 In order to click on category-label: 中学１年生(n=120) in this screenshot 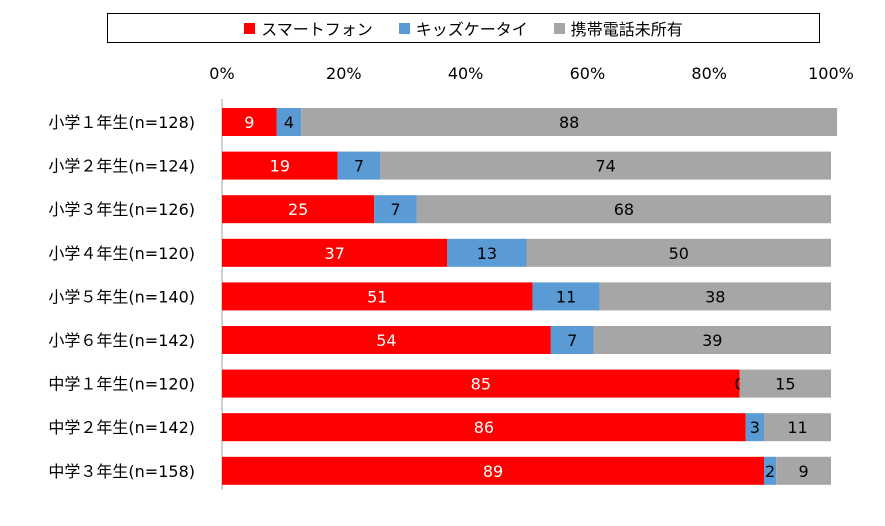, I will do `click(121, 384)`.